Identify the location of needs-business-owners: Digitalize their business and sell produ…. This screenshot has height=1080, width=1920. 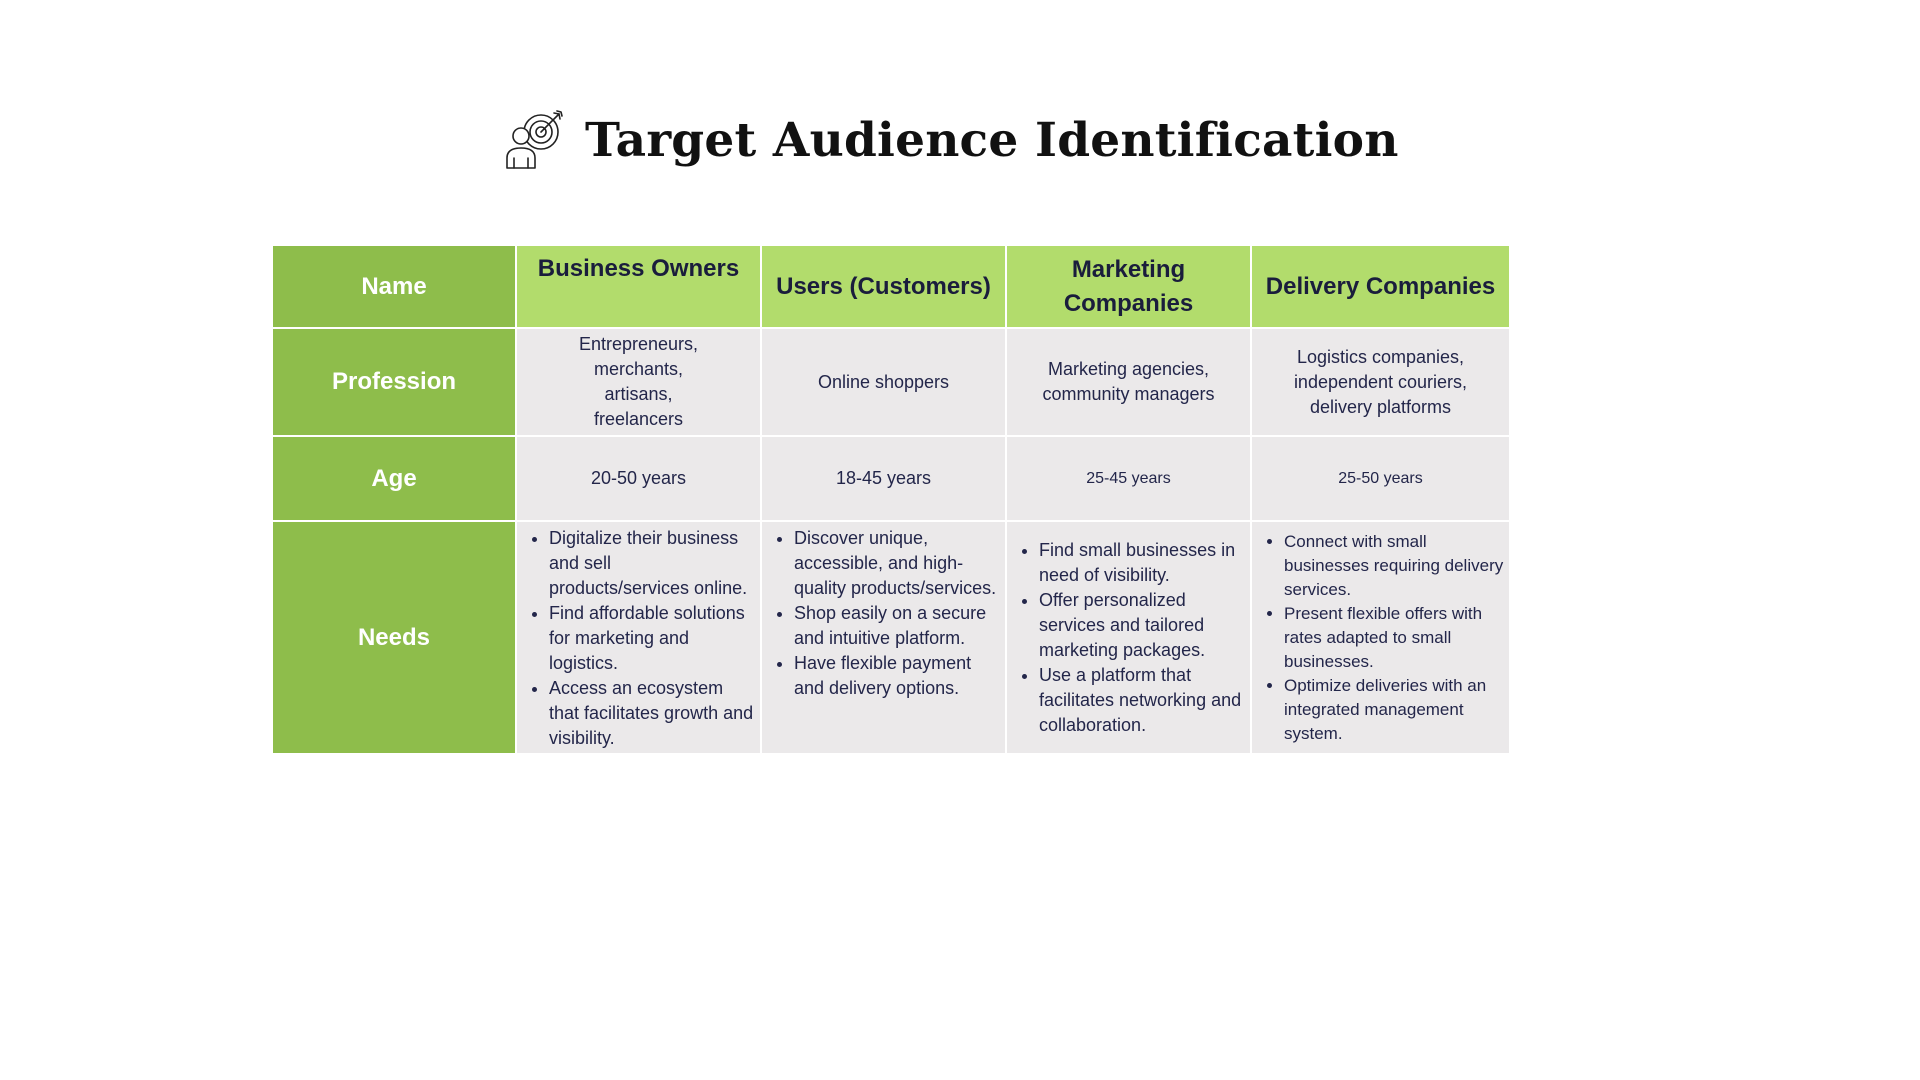
(638, 637).